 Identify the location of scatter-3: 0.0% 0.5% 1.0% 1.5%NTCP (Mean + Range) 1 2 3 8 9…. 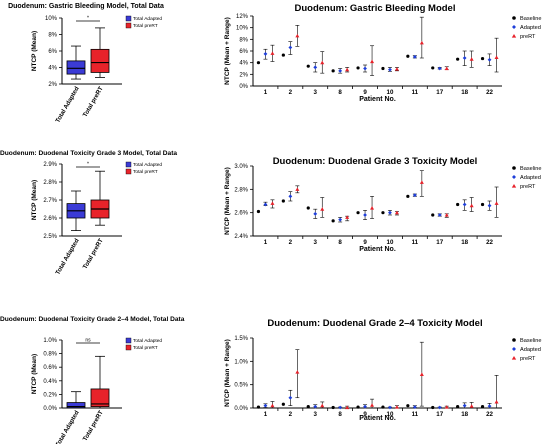
(382, 379).